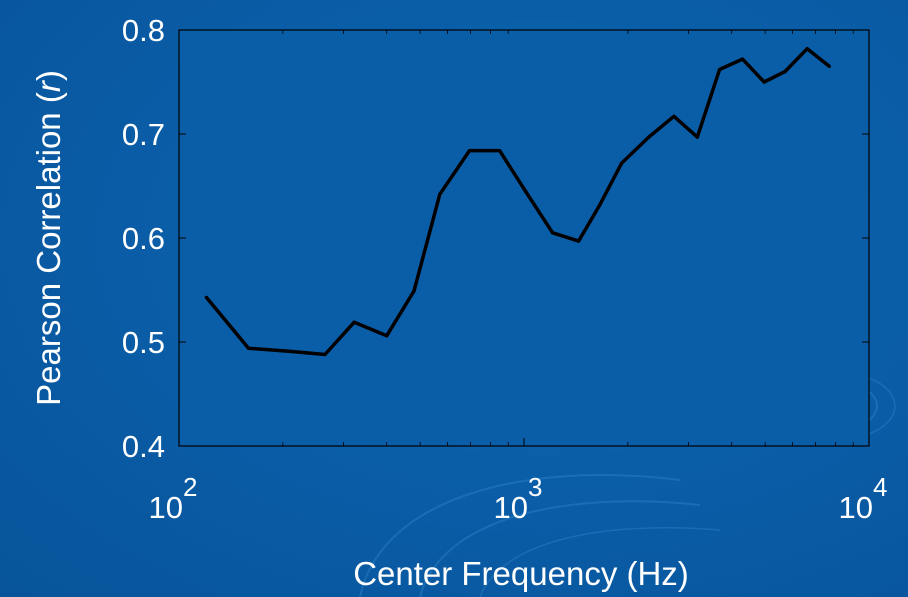 The height and width of the screenshot is (597, 908). What do you see at coordinates (143, 30) in the screenshot?
I see `y-tick-label: 0.8` at bounding box center [143, 30].